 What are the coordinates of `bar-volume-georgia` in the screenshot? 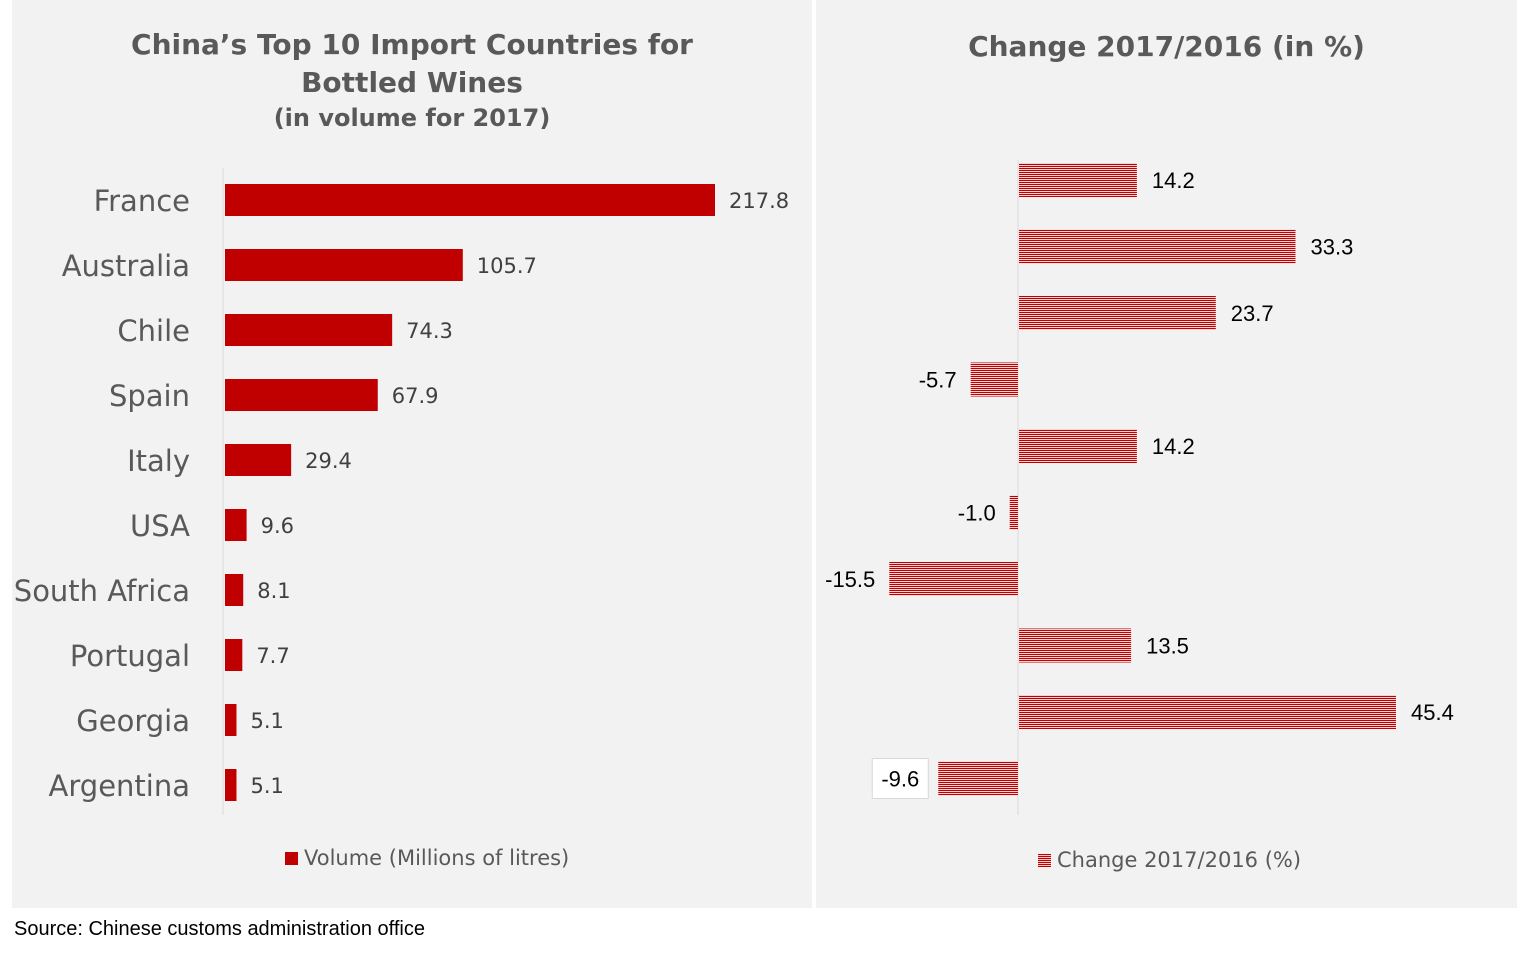 It's located at (231, 720).